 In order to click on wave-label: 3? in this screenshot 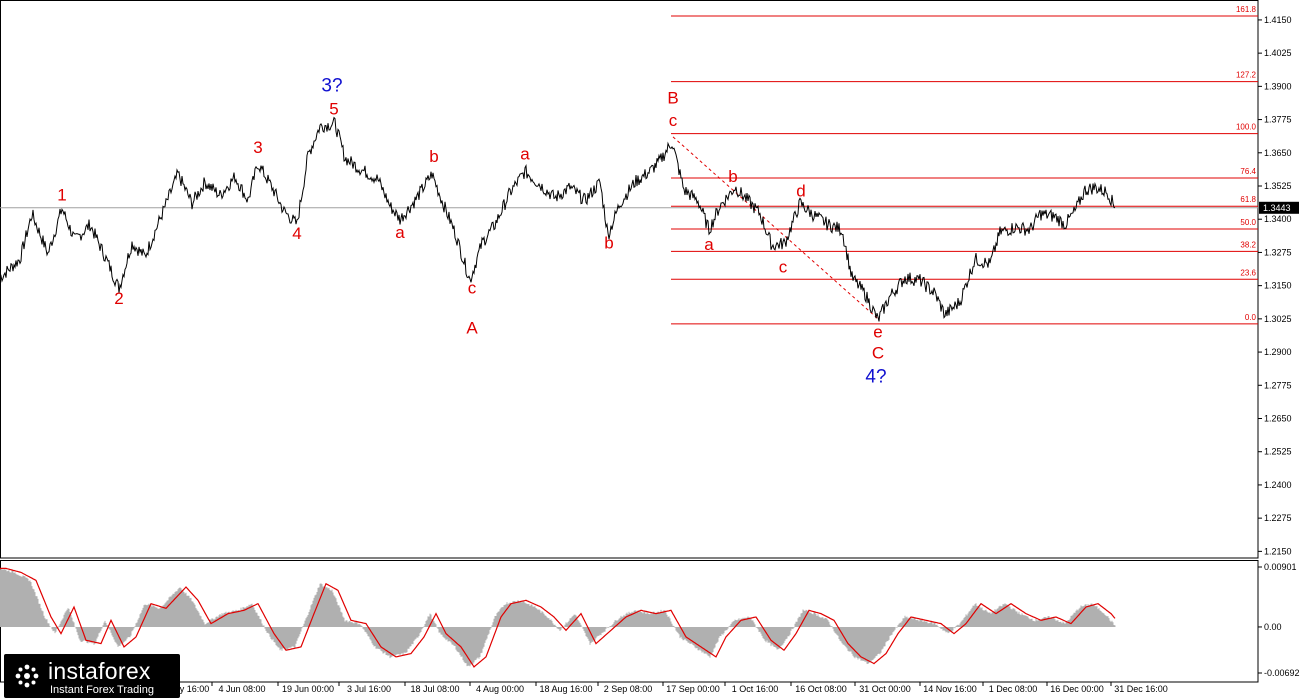, I will do `click(331, 86)`.